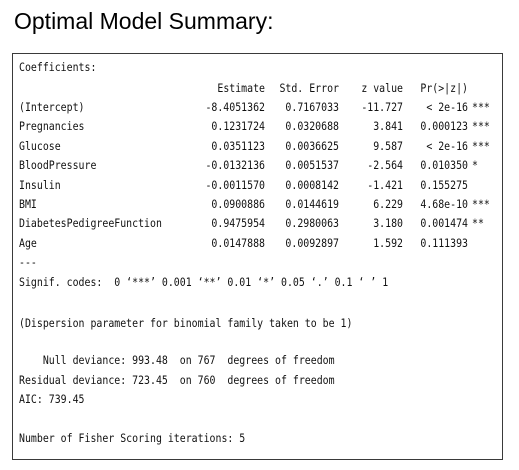 The image size is (519, 470). What do you see at coordinates (416, 204) in the screenshot?
I see `table-cell: 4.68e-10` at bounding box center [416, 204].